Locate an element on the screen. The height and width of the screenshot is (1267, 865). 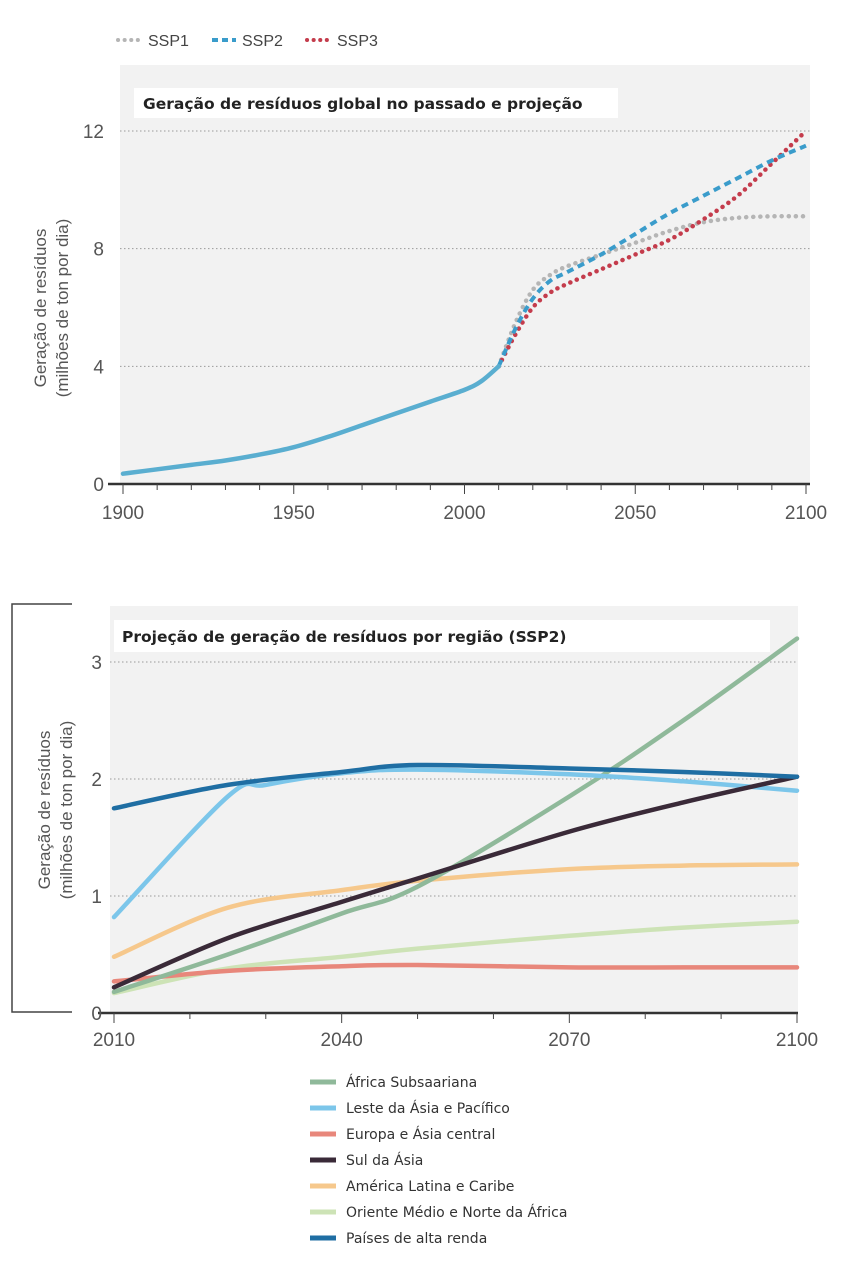
chart-1-series-ssp2 is located at coordinates (651, 255).